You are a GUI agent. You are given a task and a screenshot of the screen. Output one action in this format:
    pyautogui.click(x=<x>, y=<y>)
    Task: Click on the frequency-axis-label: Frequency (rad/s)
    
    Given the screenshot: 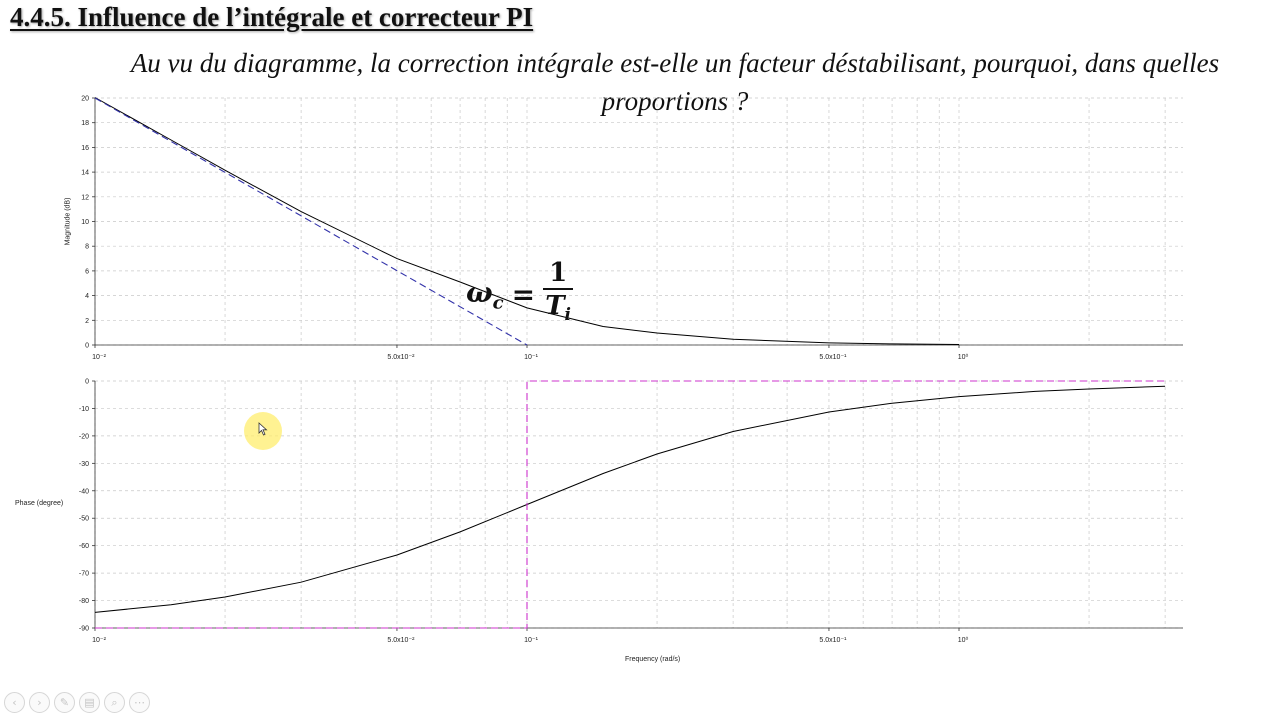 What is the action you would take?
    pyautogui.click(x=653, y=659)
    